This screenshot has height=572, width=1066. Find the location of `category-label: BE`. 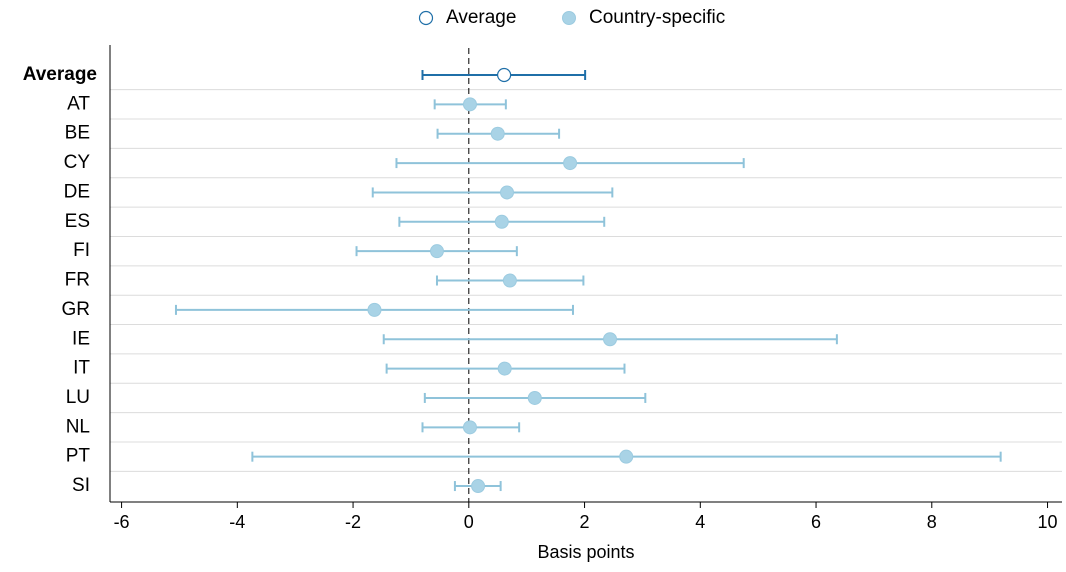

category-label: BE is located at coordinates (77, 133).